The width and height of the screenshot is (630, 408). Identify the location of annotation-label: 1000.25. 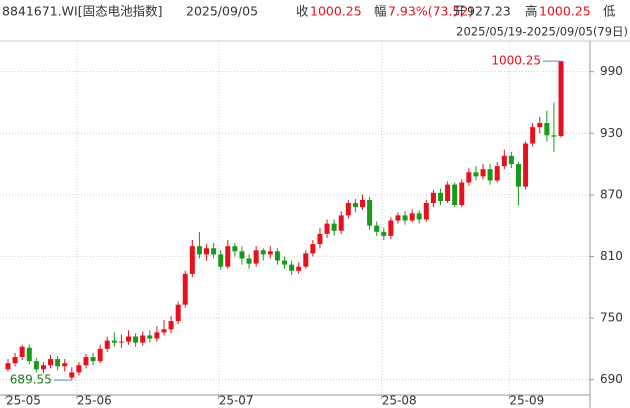
(516, 61).